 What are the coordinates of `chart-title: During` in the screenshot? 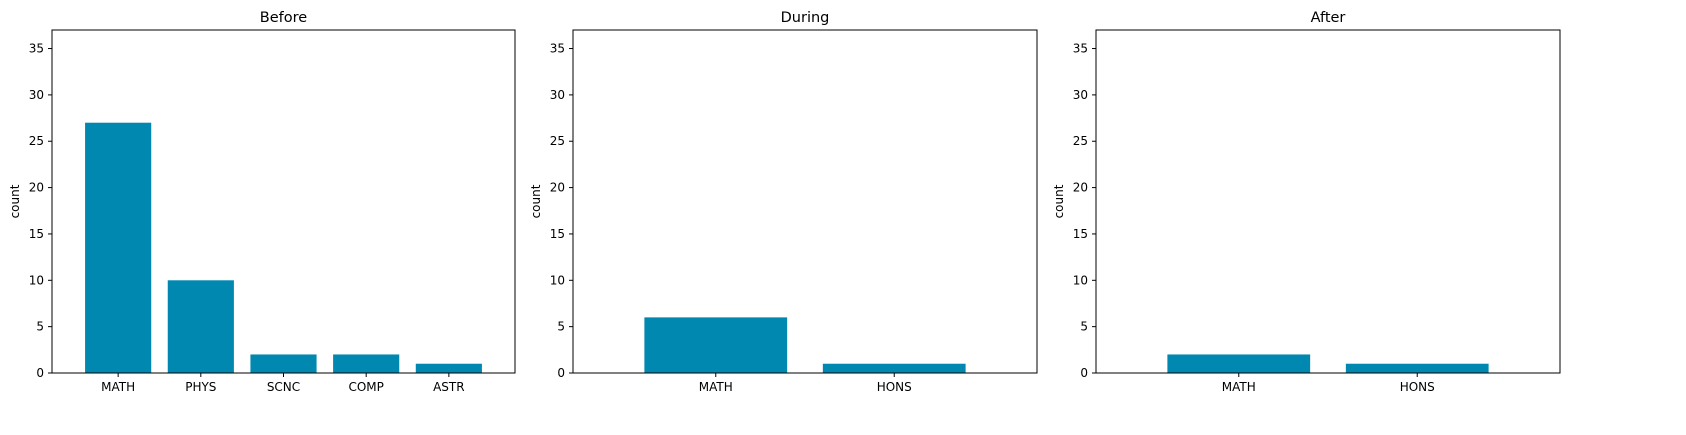 It's located at (805, 18).